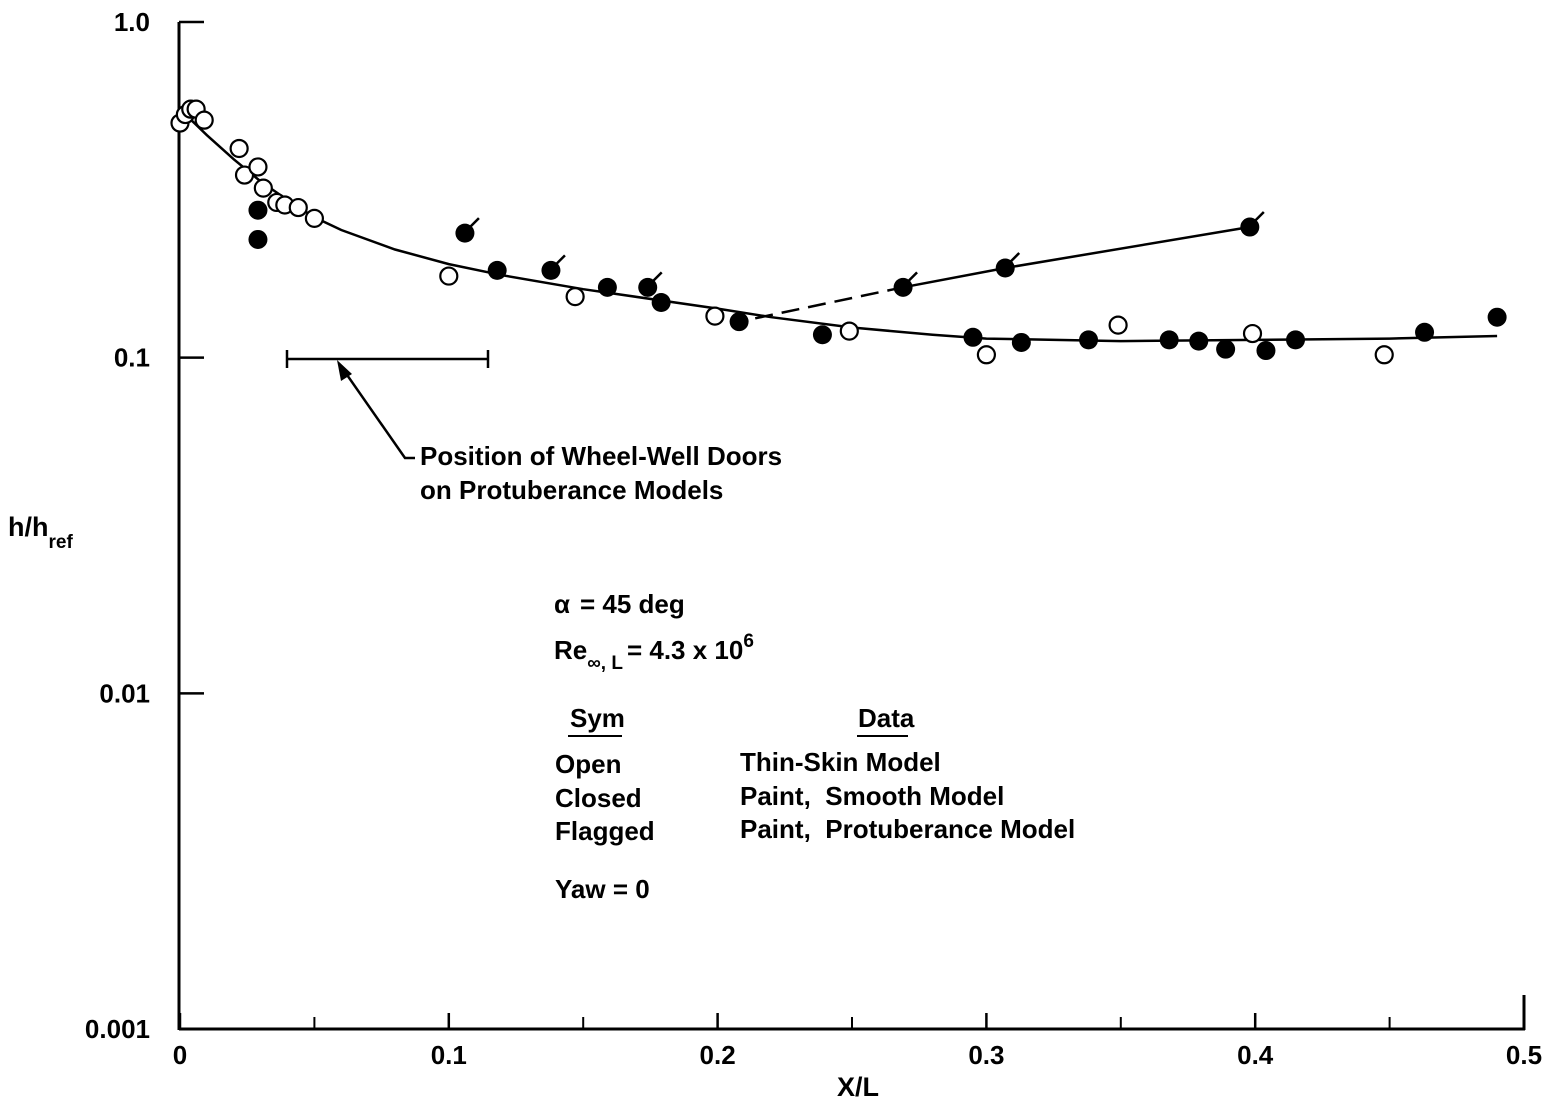 Image resolution: width=1560 pixels, height=1105 pixels. I want to click on y-tick-label: 0.01, so click(124, 693).